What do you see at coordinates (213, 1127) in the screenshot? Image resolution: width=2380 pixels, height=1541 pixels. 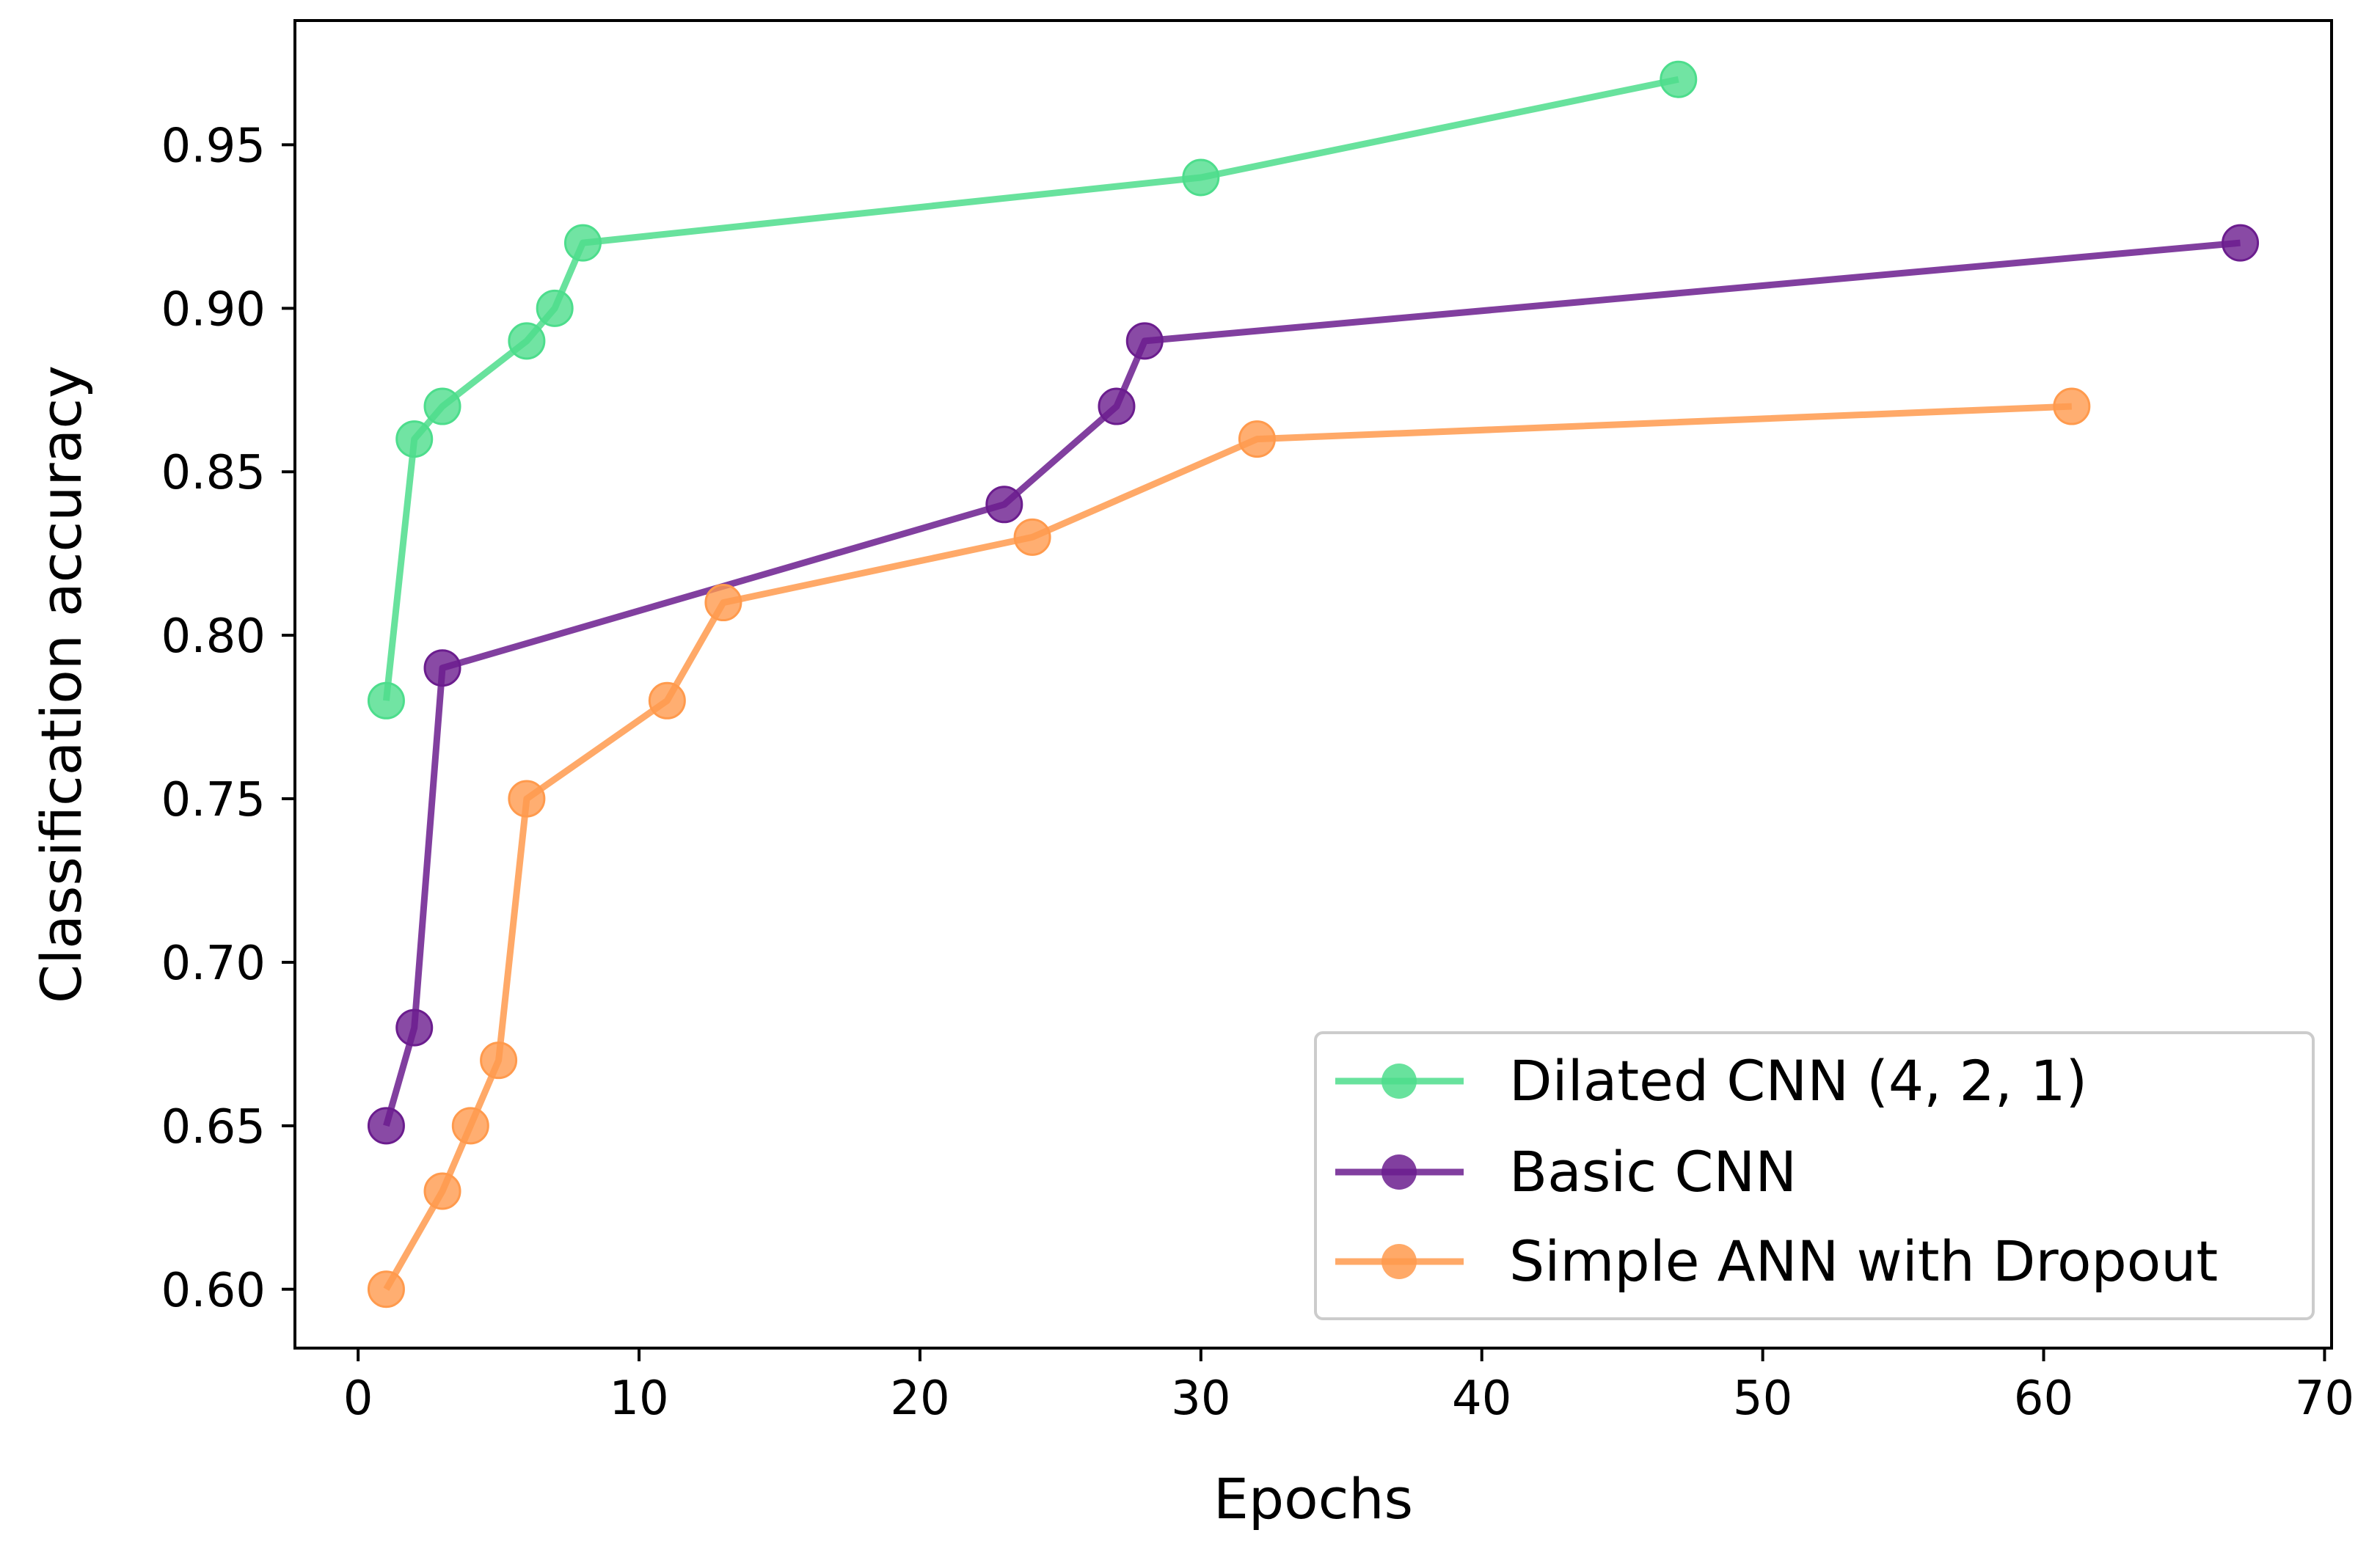 I see `y-tick-label: 0.65` at bounding box center [213, 1127].